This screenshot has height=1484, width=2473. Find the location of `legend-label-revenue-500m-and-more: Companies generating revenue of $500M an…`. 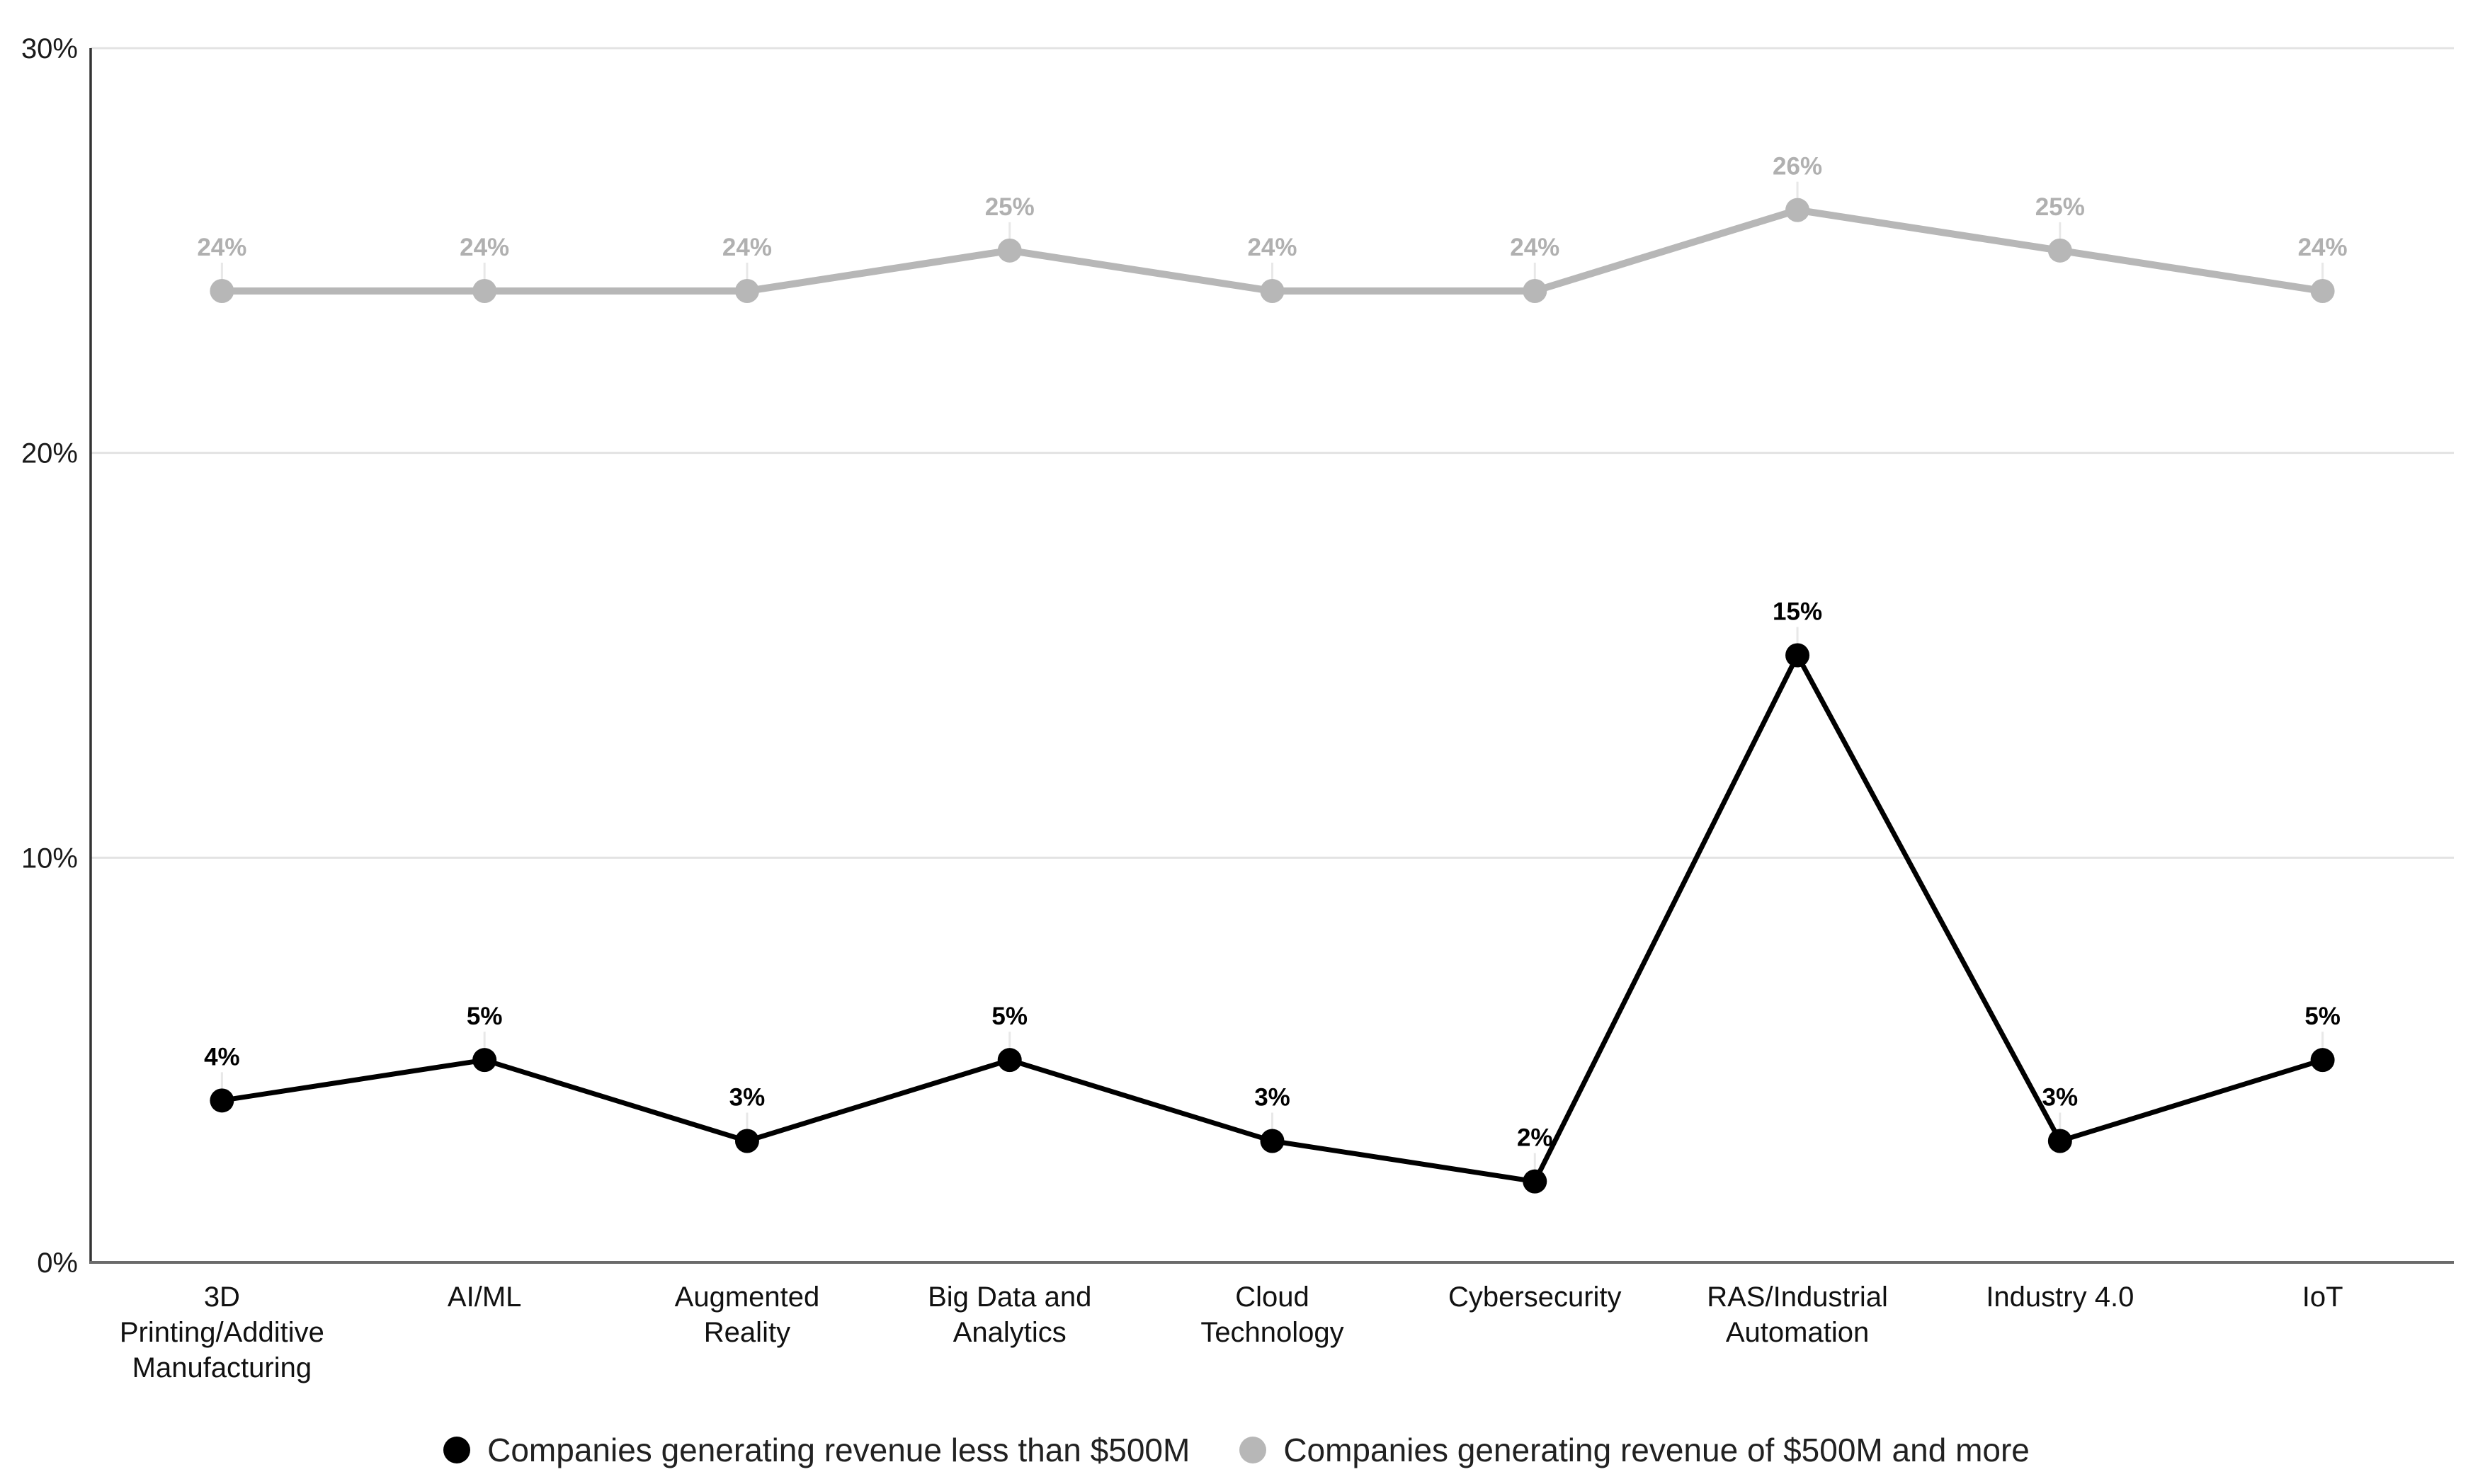

legend-label-revenue-500m-and-more: Companies generating revenue of $500M an… is located at coordinates (1656, 1450).